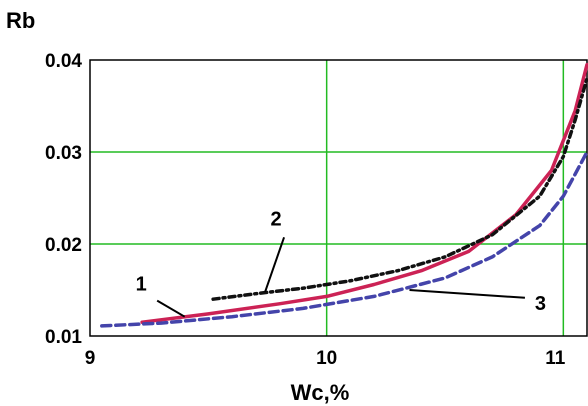 This screenshot has height=406, width=588. What do you see at coordinates (63, 61) in the screenshot?
I see `y-tick-label-3: 0.04` at bounding box center [63, 61].